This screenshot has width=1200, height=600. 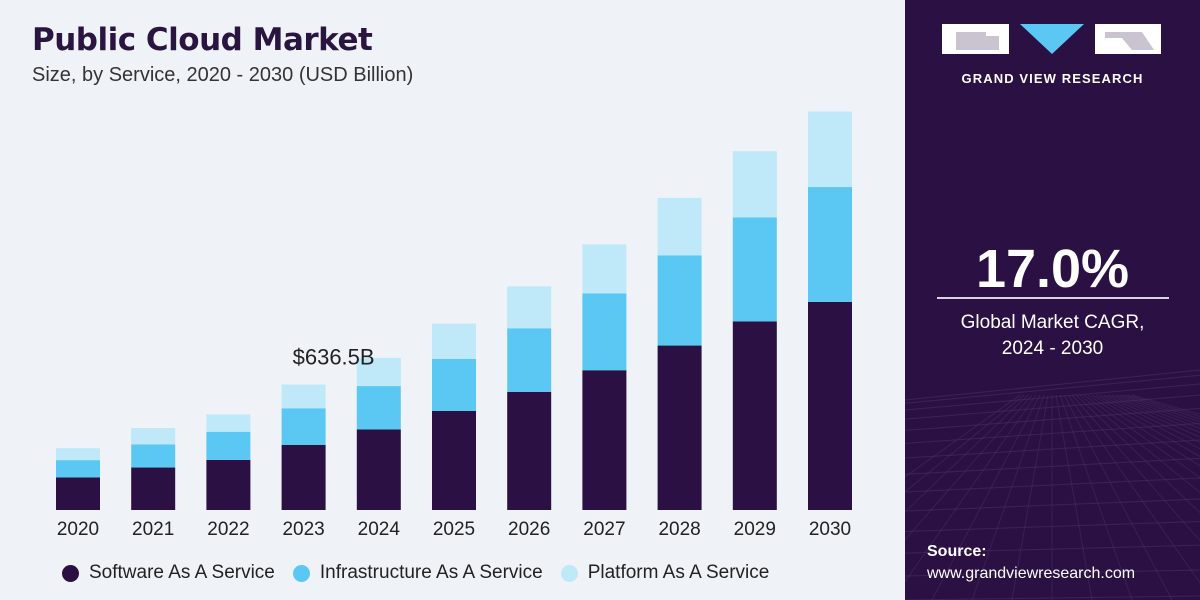 I want to click on bar-infrastructure-2022, so click(x=228, y=445).